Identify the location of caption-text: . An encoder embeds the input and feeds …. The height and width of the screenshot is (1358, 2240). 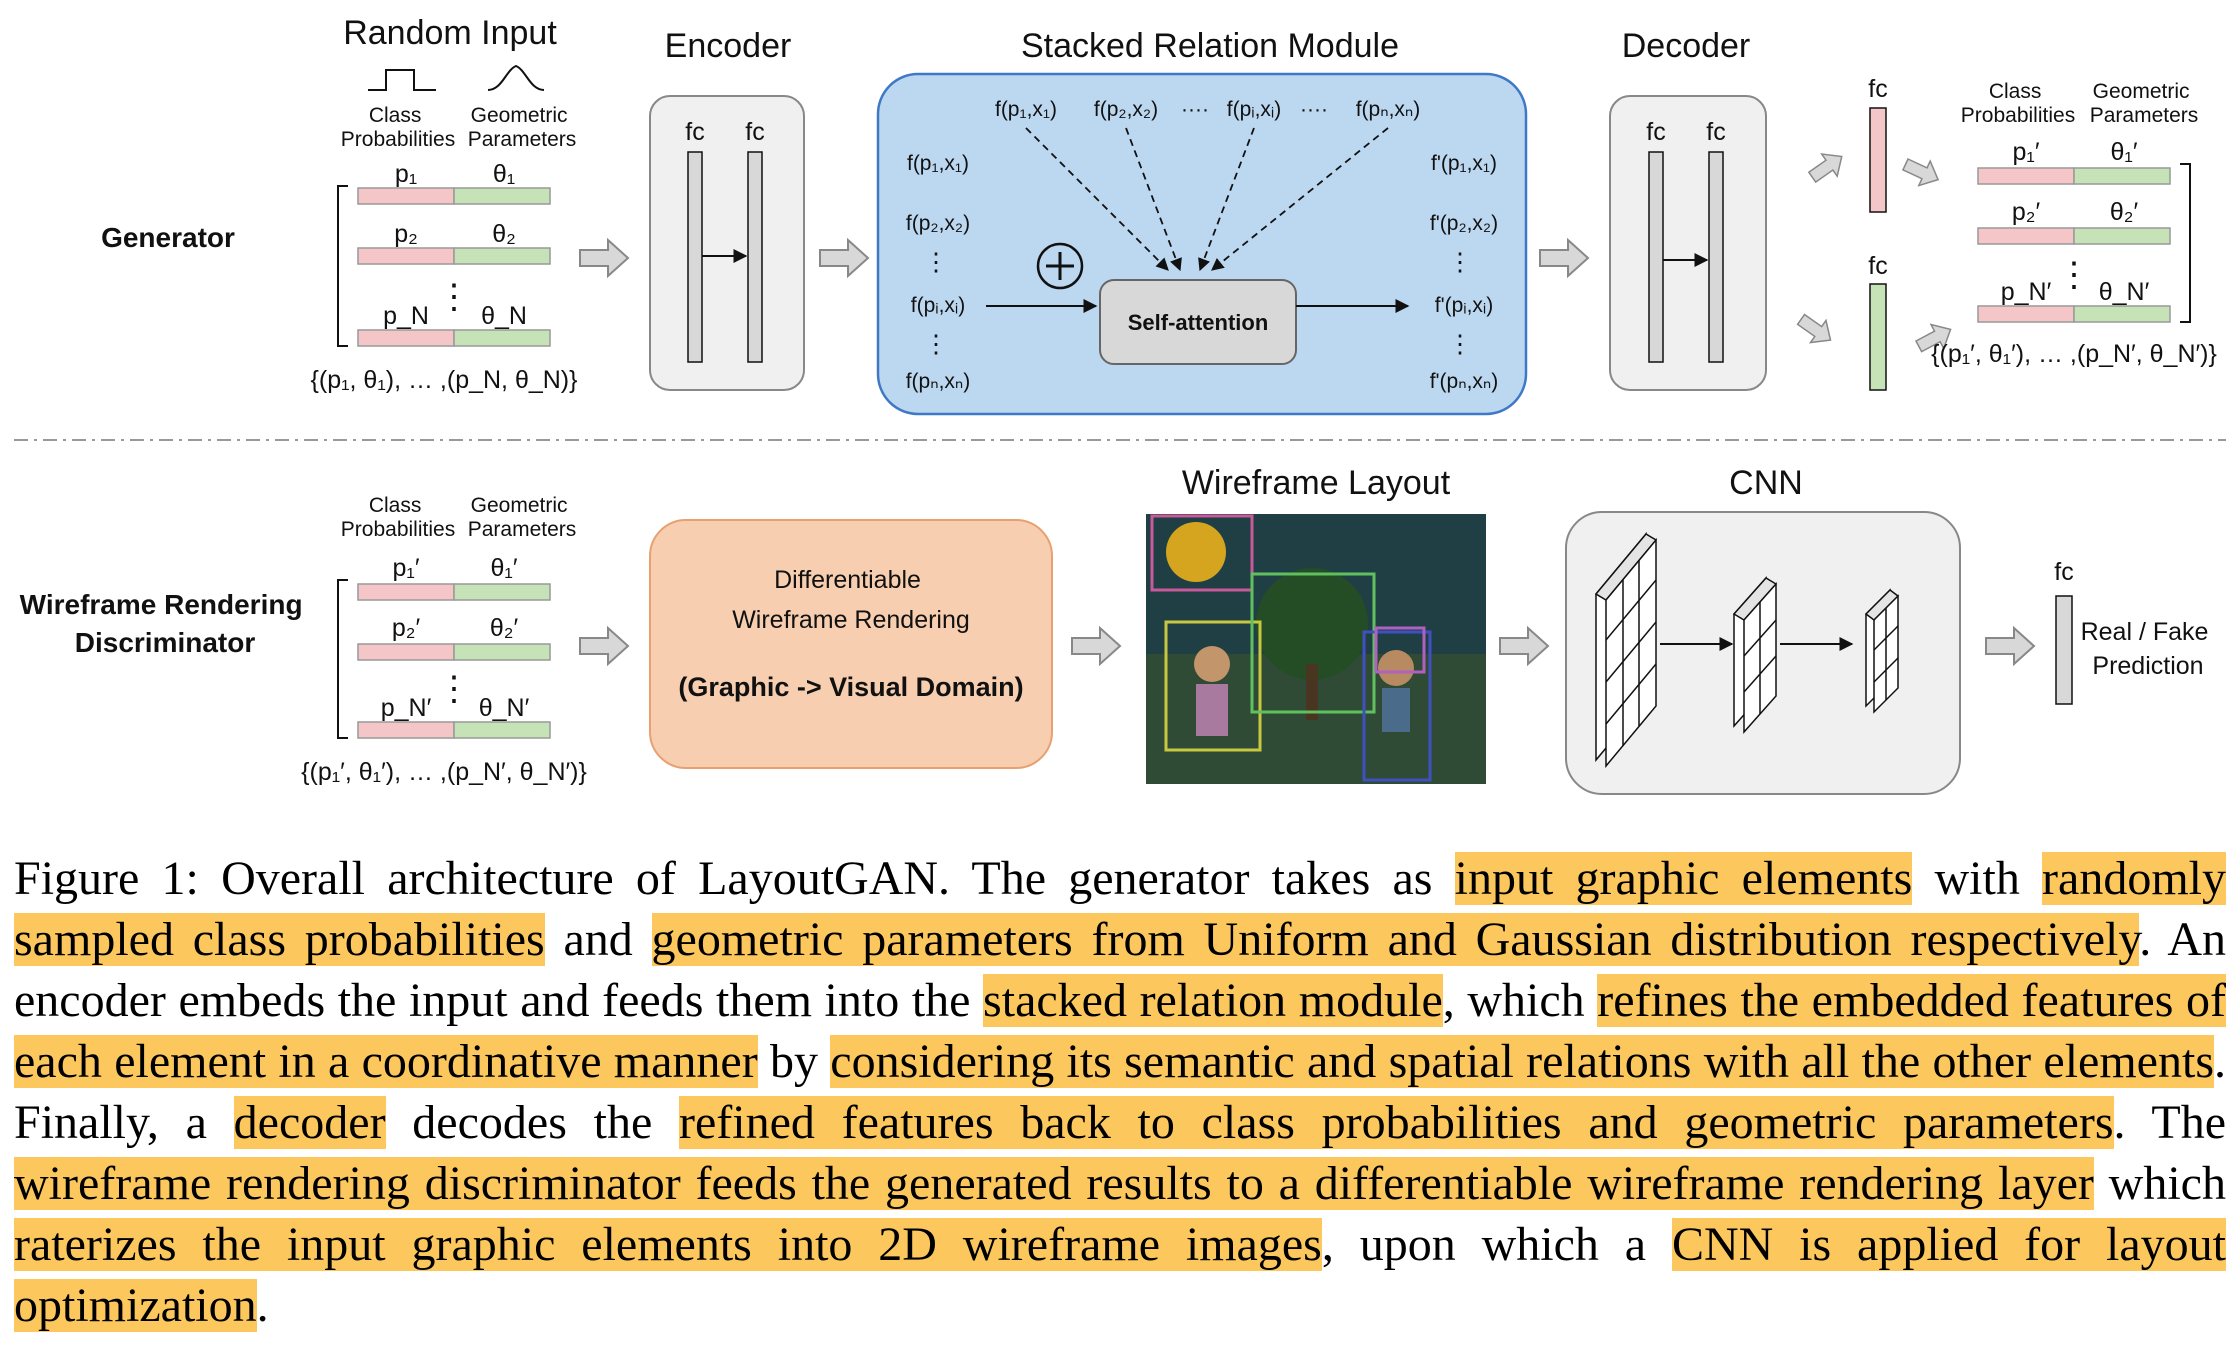
(1120, 970).